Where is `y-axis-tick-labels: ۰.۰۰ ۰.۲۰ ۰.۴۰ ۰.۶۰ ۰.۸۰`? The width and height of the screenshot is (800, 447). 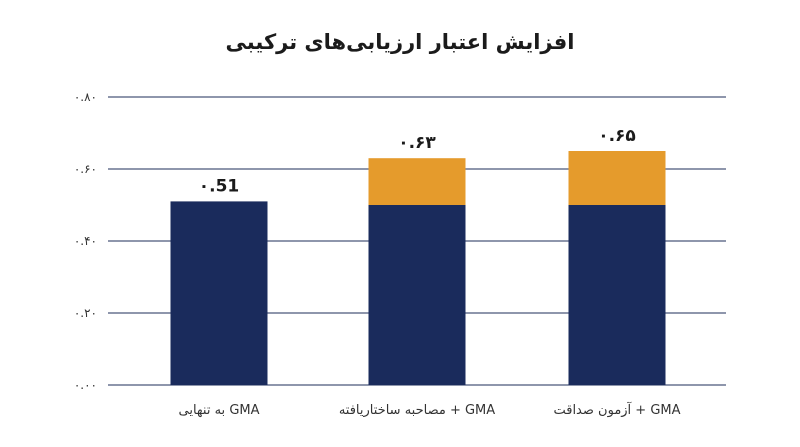 y-axis-tick-labels: ۰.۰۰ ۰.۲۰ ۰.۴۰ ۰.۶۰ ۰.۸۰ is located at coordinates (85, 241).